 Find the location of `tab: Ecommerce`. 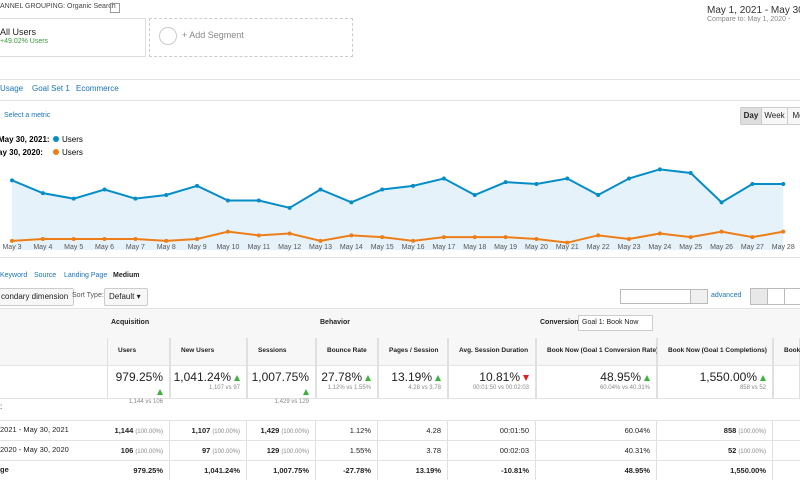

tab: Ecommerce is located at coordinates (97, 88).